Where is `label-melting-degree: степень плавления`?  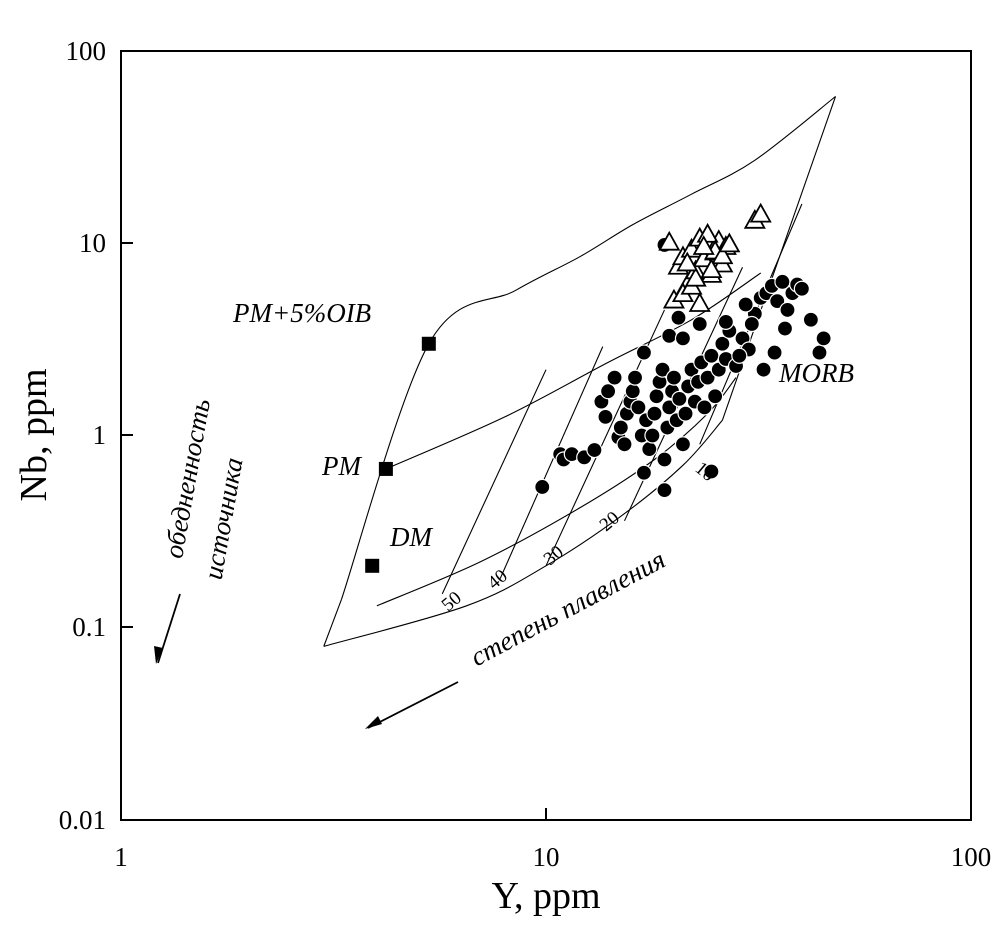
label-melting-degree: степень плавления is located at coordinates (567, 608).